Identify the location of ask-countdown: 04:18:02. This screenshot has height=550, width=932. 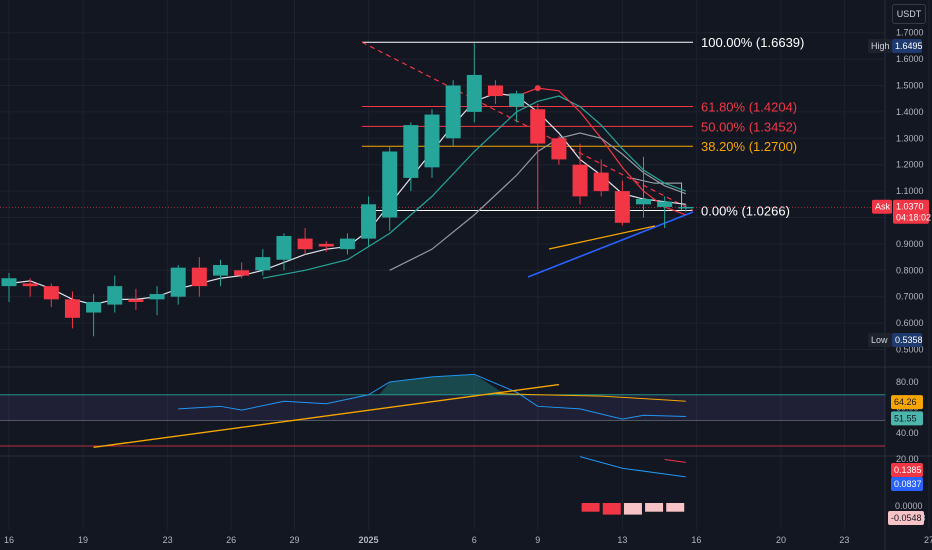
(913, 218).